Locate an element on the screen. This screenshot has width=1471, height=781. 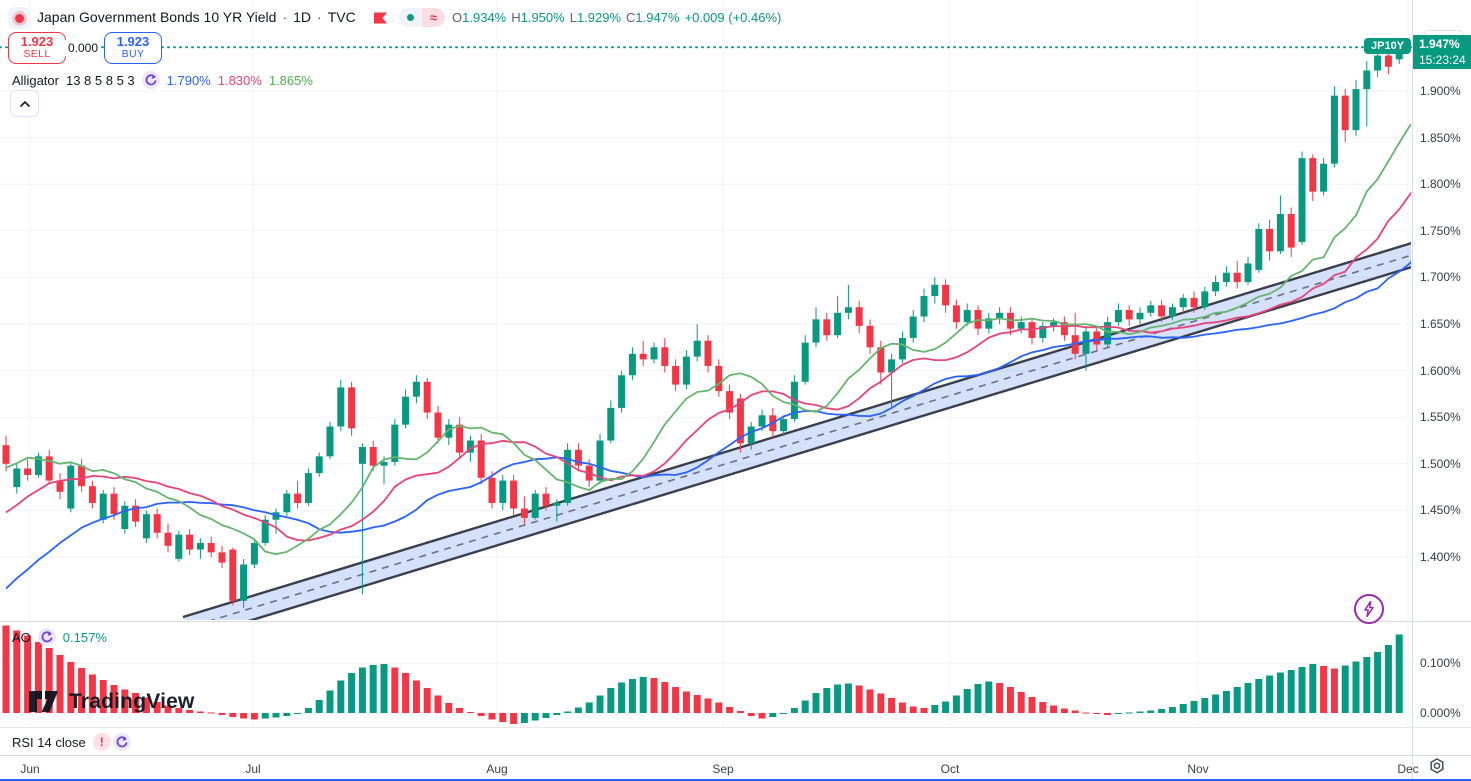
low-value: 1.929% is located at coordinates (599, 17).